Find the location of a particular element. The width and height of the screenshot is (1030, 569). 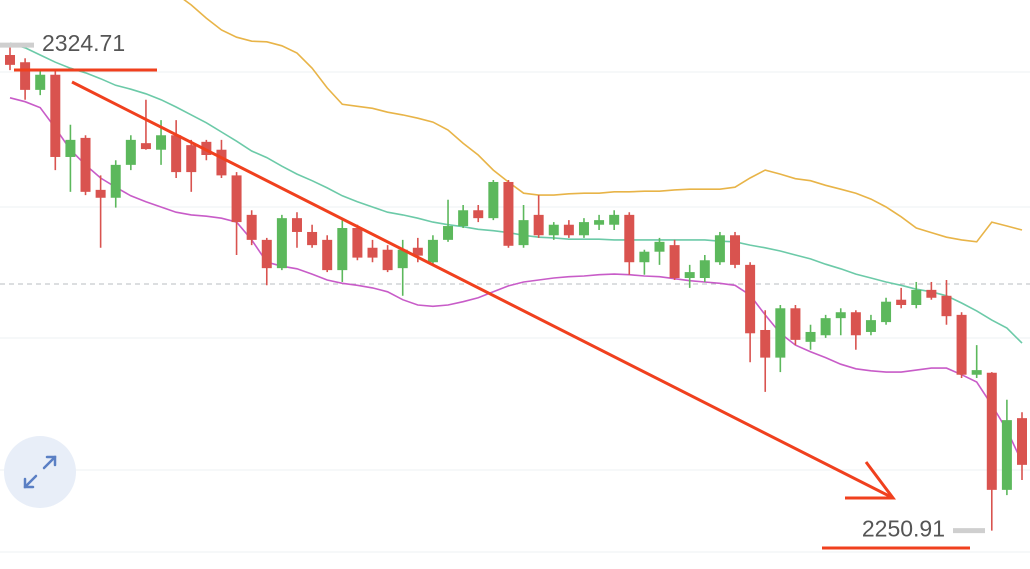

expand-bg is located at coordinates (40, 472).